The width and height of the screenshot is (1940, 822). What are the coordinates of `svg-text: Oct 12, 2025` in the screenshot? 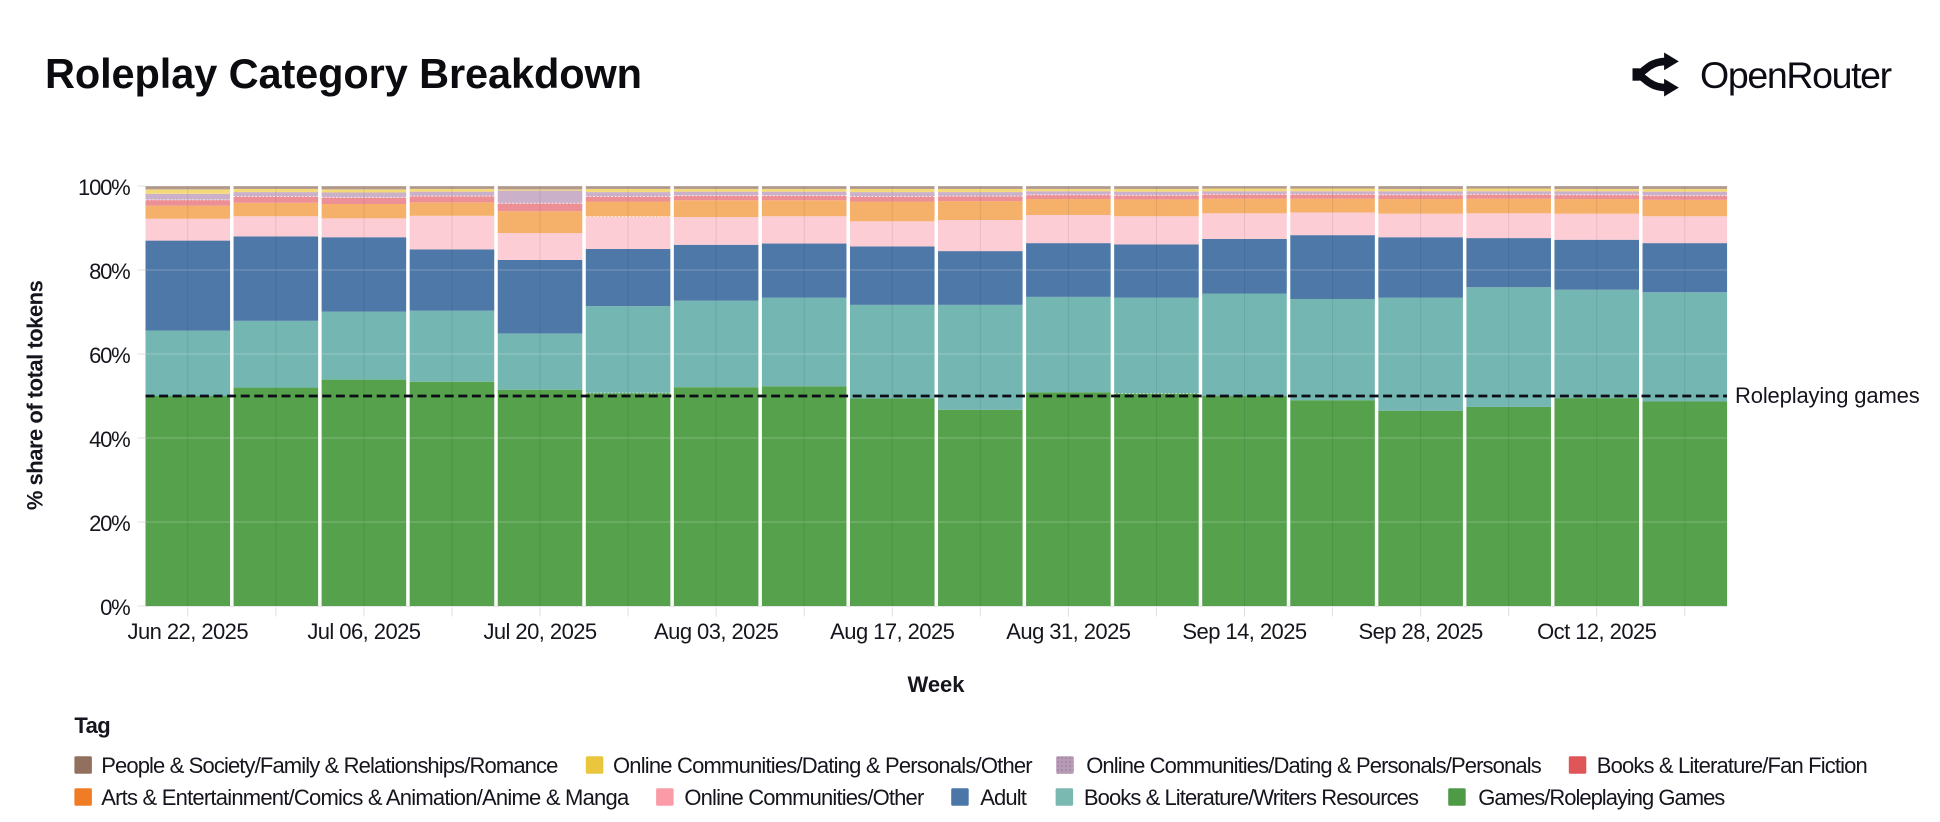 It's located at (1597, 631).